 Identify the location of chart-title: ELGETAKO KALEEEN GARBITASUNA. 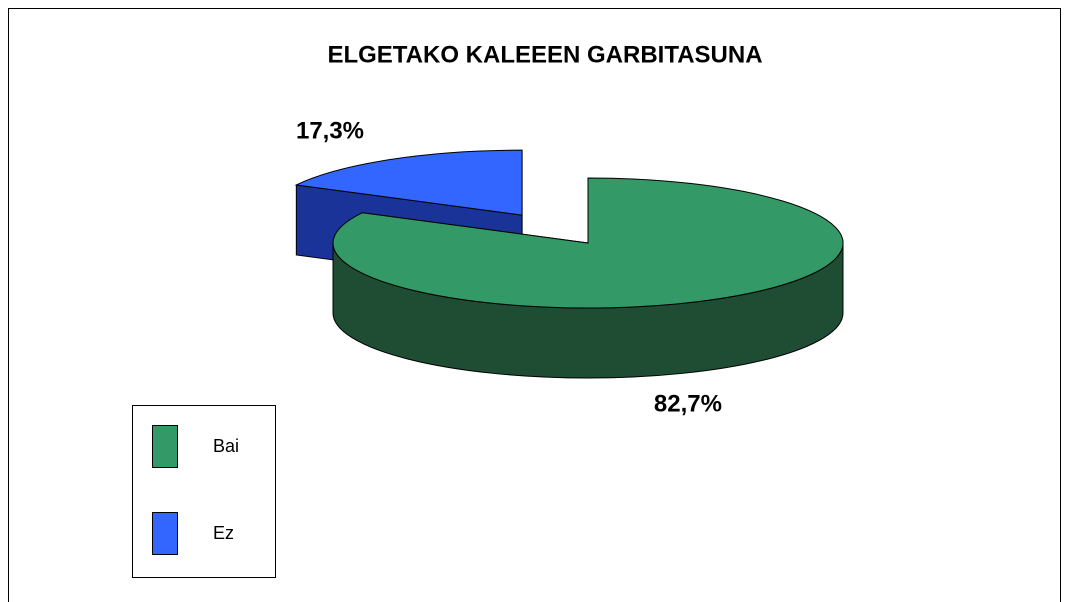
(544, 54).